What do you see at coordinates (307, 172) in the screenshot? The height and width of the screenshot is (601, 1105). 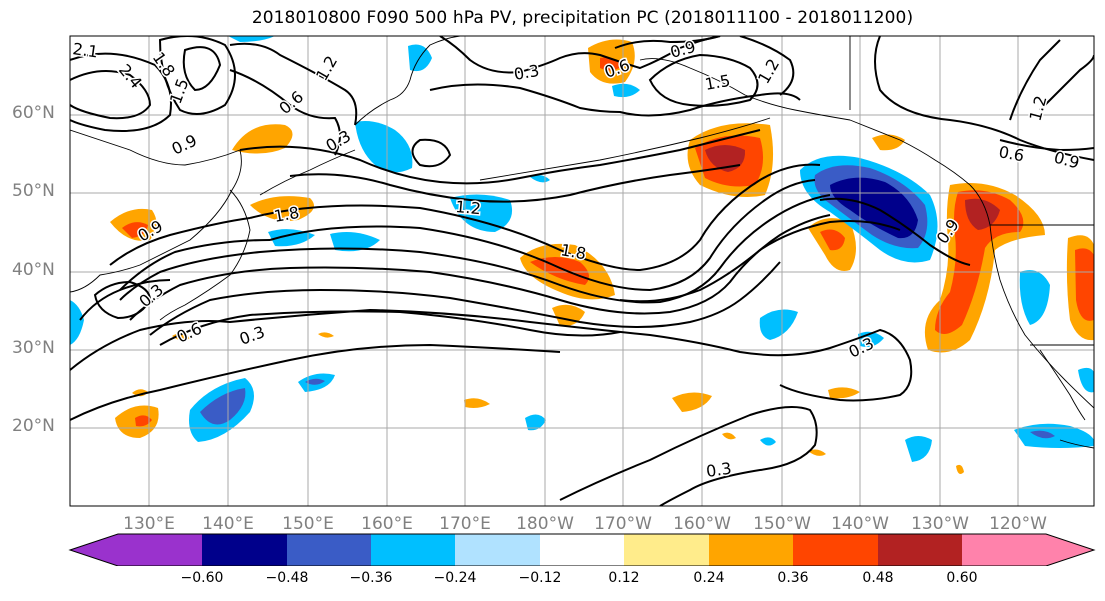 I see `coastline-kurils` at bounding box center [307, 172].